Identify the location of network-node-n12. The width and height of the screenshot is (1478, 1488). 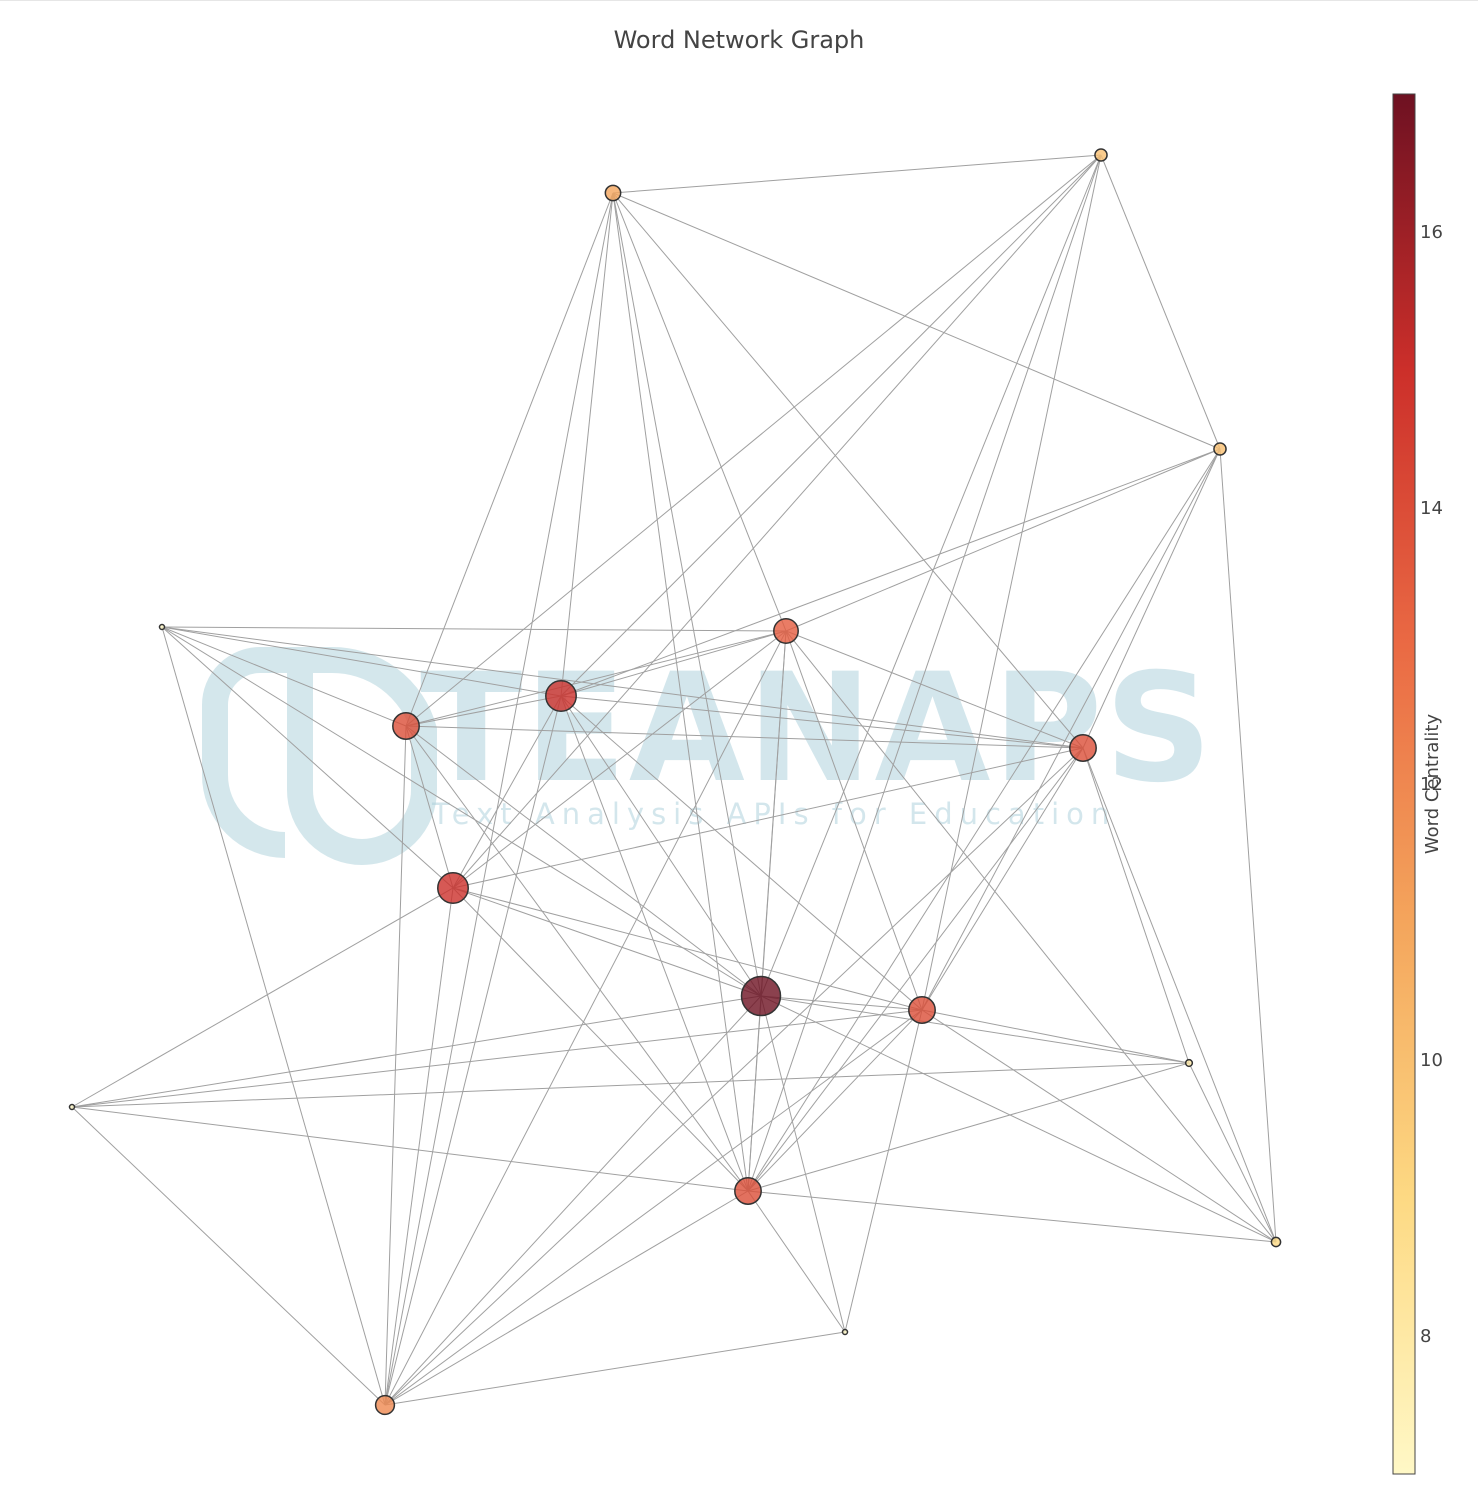
(72, 1107).